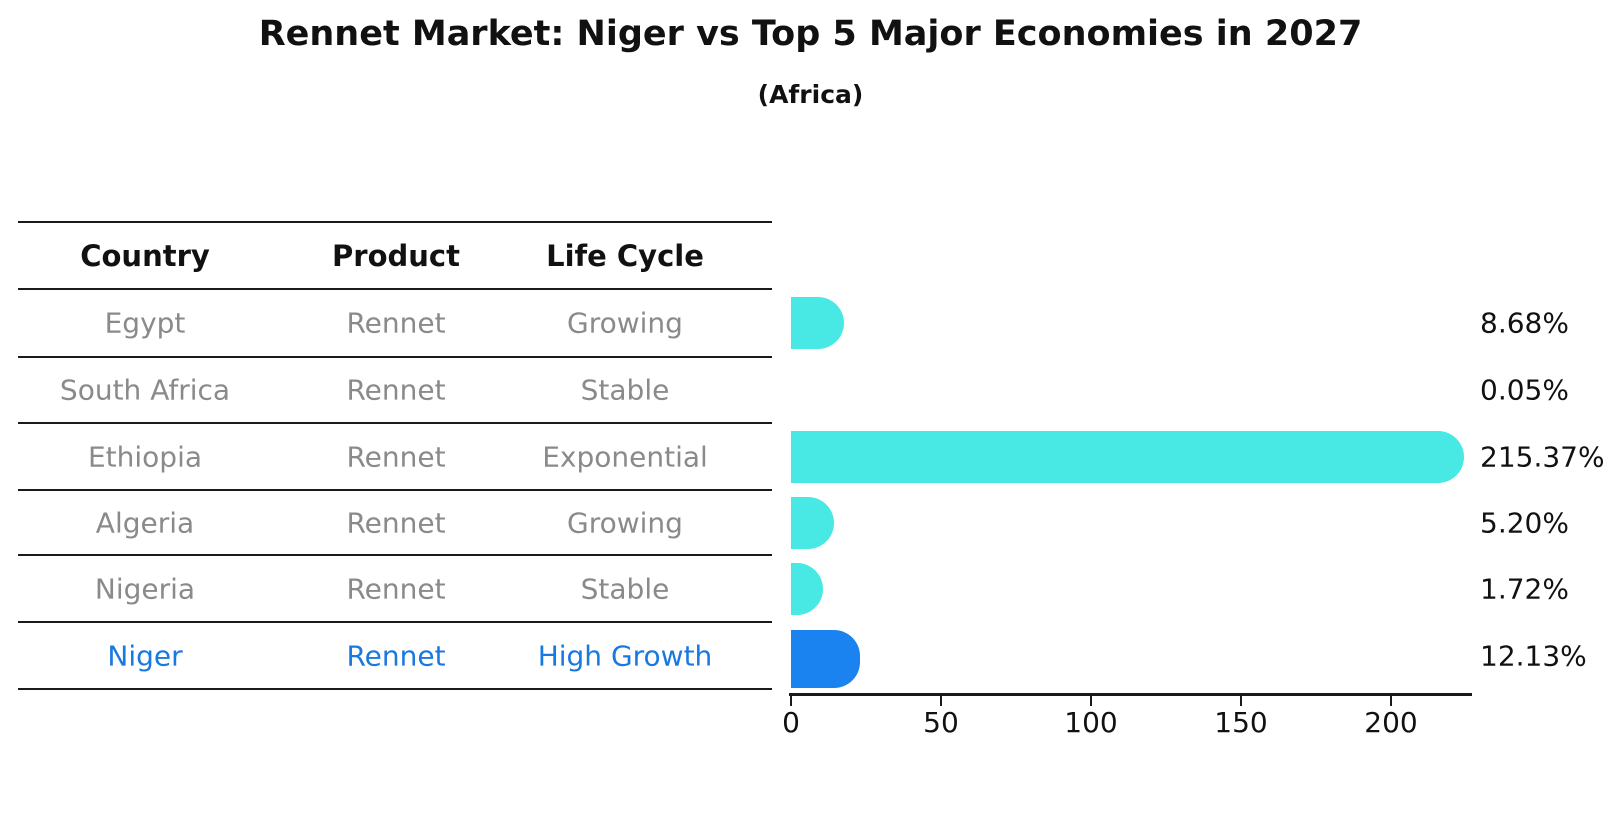 This screenshot has width=1621, height=823. I want to click on bar-algeria, so click(812, 522).